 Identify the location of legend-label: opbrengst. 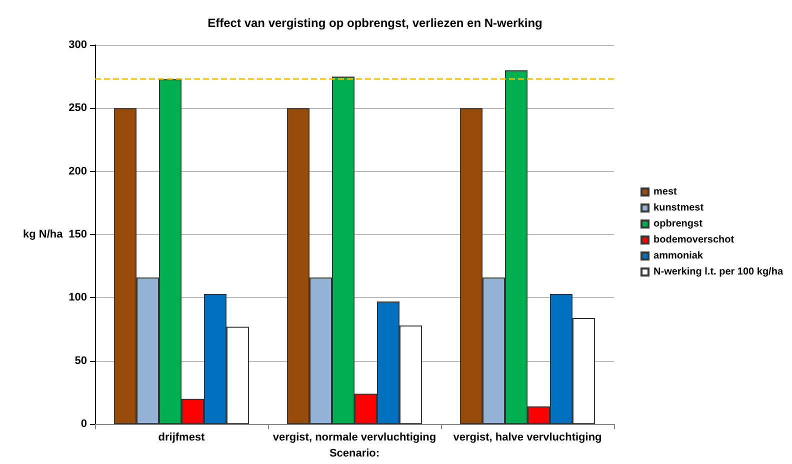
(679, 224).